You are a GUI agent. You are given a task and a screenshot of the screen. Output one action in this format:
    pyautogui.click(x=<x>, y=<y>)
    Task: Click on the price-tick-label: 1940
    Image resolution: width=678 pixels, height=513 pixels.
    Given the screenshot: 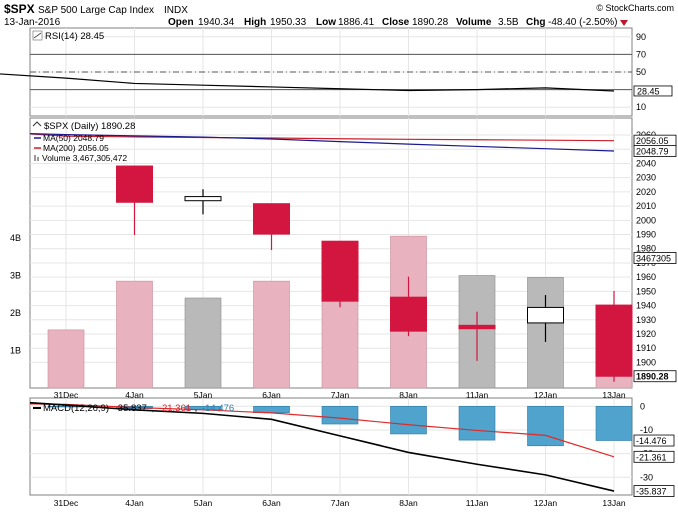 What is the action you would take?
    pyautogui.click(x=646, y=306)
    